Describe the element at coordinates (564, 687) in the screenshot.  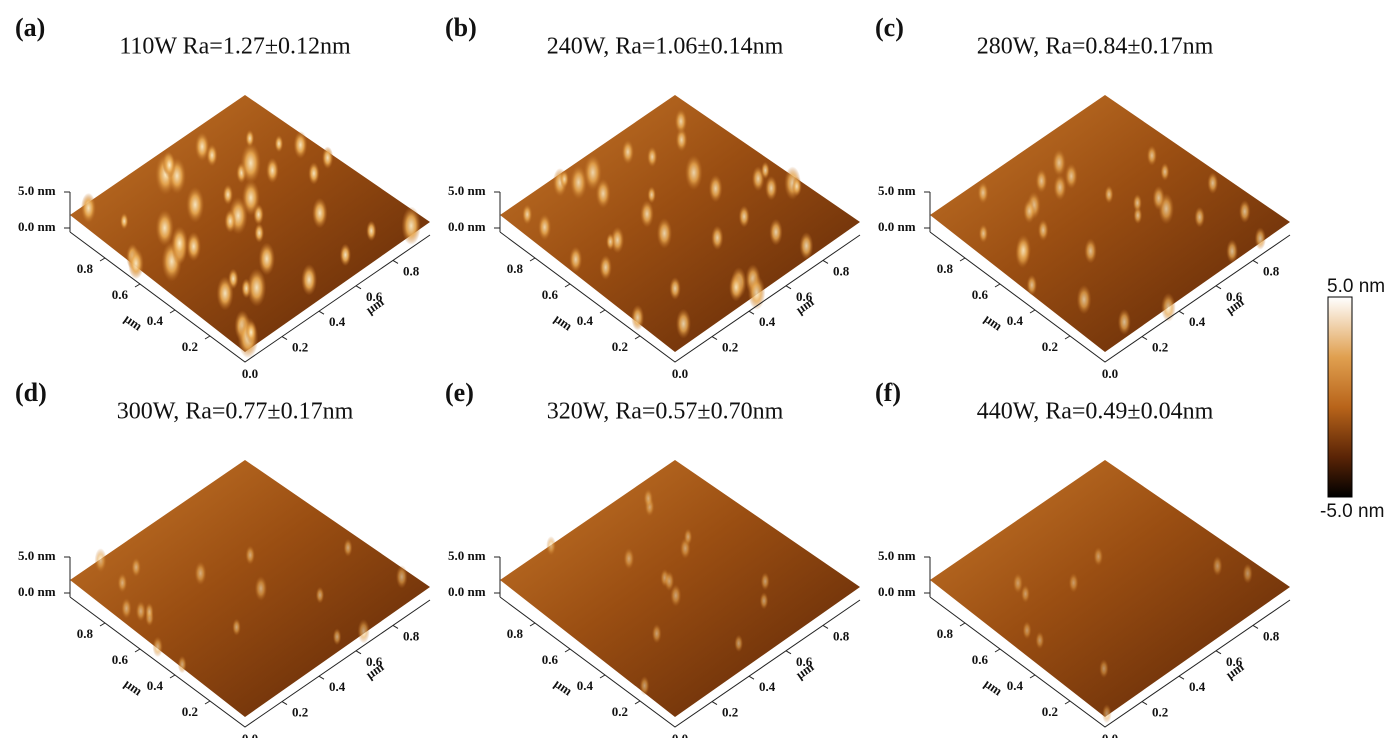
I see `x-unit: µm` at that location.